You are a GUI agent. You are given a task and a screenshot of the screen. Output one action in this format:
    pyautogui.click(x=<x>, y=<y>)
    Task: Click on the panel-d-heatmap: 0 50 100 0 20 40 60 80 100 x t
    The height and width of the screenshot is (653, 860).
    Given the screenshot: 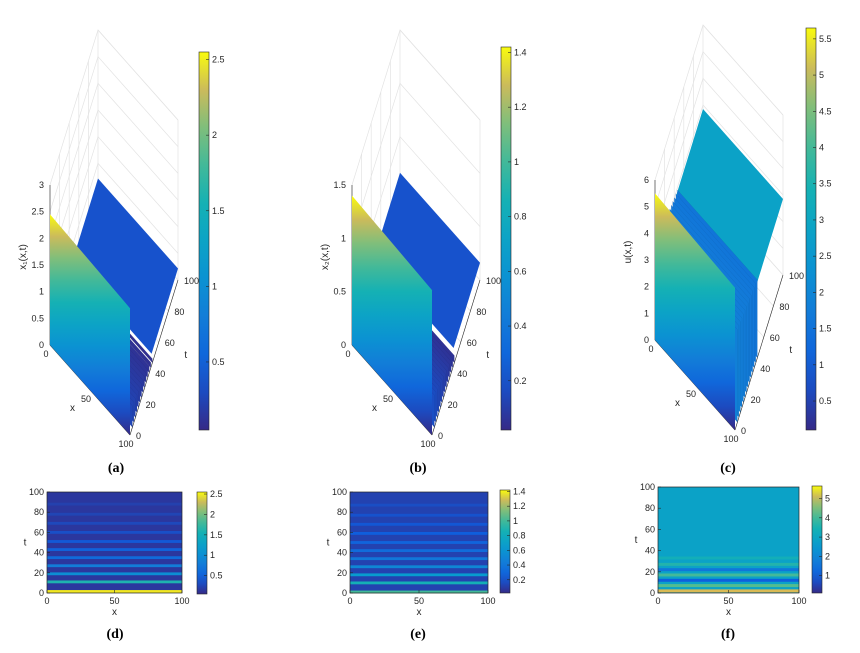 What is the action you would take?
    pyautogui.click(x=107, y=552)
    